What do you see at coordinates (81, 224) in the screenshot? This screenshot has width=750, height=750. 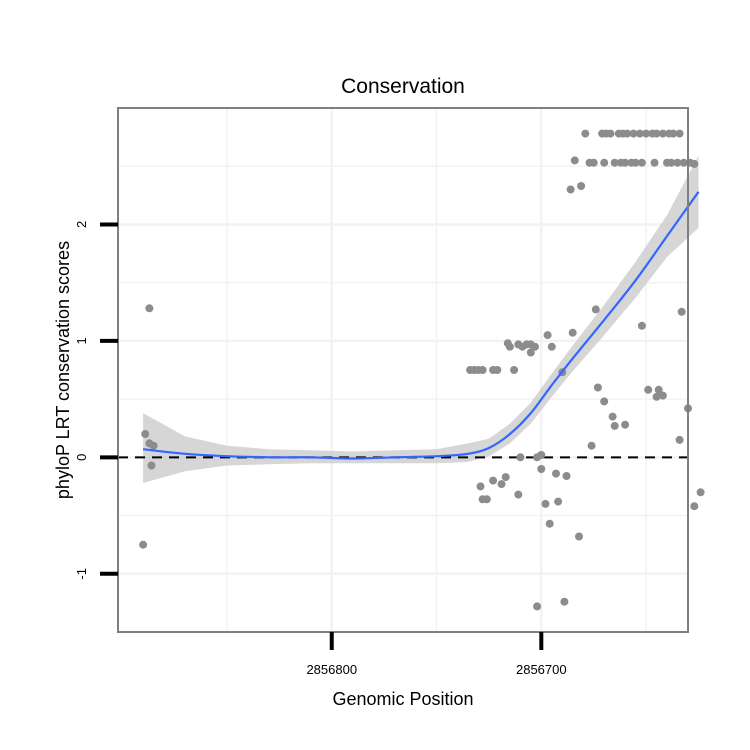 I see `y-tick-label: 2` at bounding box center [81, 224].